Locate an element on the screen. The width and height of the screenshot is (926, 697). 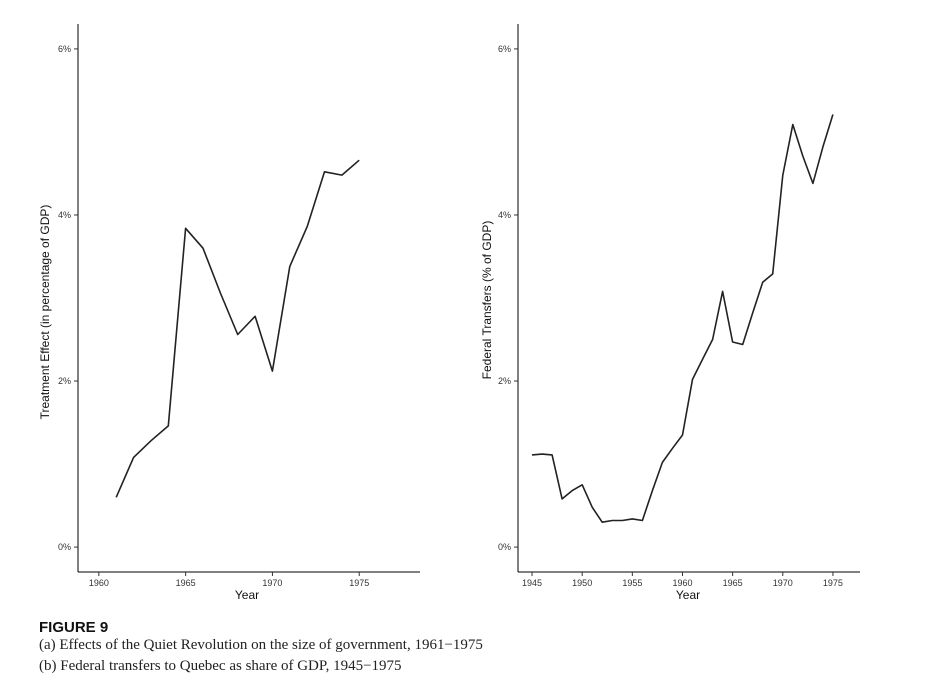
figure-label: FIGURE 9 is located at coordinates (74, 627).